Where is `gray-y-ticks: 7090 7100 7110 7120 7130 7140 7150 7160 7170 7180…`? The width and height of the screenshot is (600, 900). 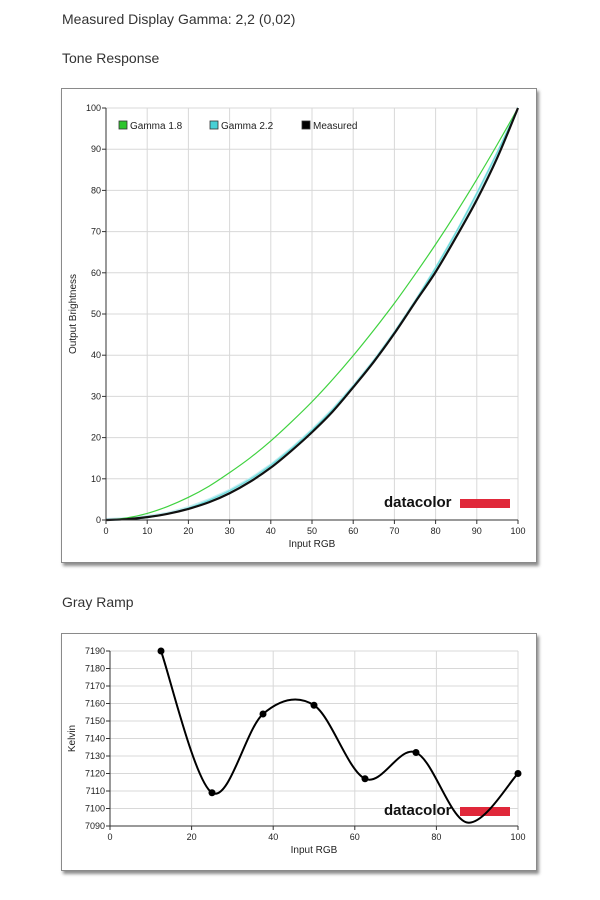 gray-y-ticks: 7090 7100 7110 7120 7130 7140 7150 7160 7170 7180… is located at coordinates (97, 738).